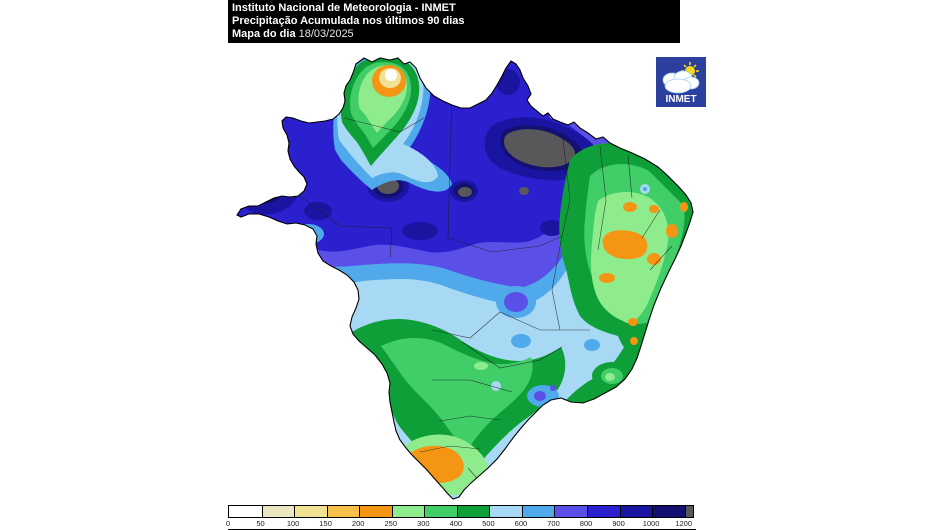  What do you see at coordinates (684, 523) in the screenshot?
I see `legend-tick-label: 1200` at bounding box center [684, 523].